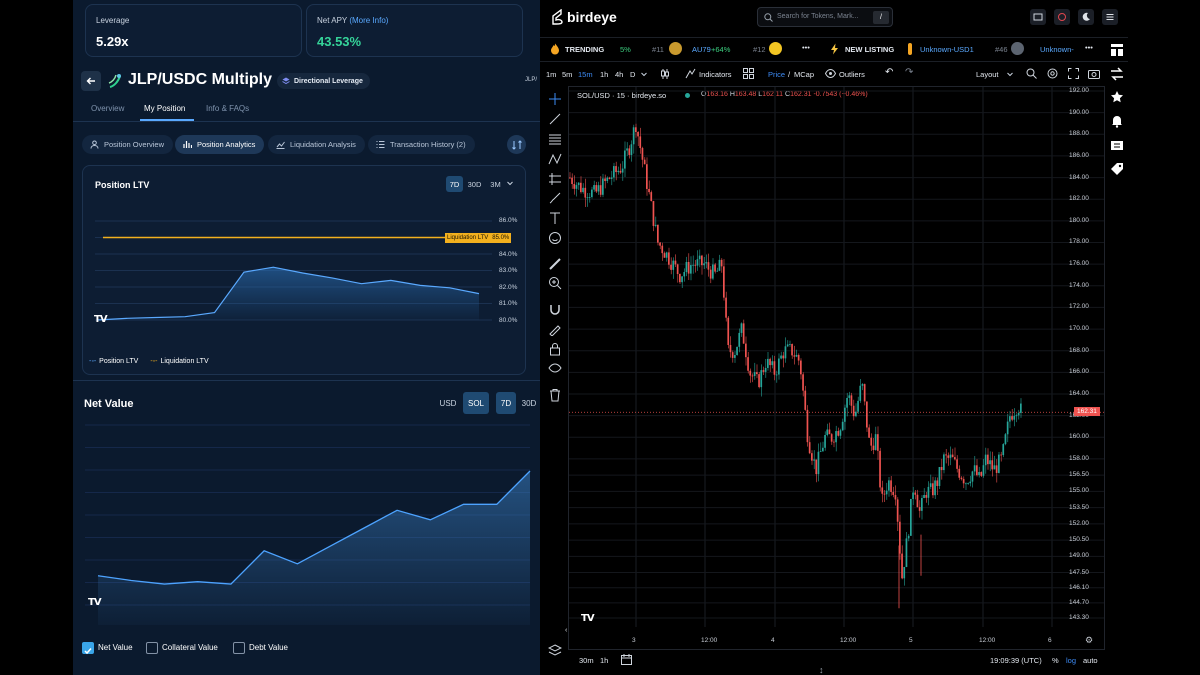 The height and width of the screenshot is (675, 1200). Describe the element at coordinates (1073, 73) in the screenshot. I see `fullscreen-icon` at that location.